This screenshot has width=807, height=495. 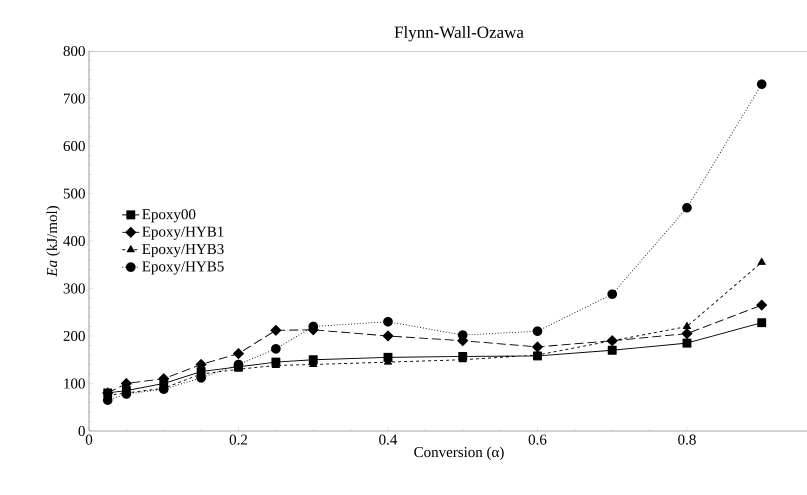 What do you see at coordinates (74, 336) in the screenshot?
I see `y-tick-label: 200` at bounding box center [74, 336].